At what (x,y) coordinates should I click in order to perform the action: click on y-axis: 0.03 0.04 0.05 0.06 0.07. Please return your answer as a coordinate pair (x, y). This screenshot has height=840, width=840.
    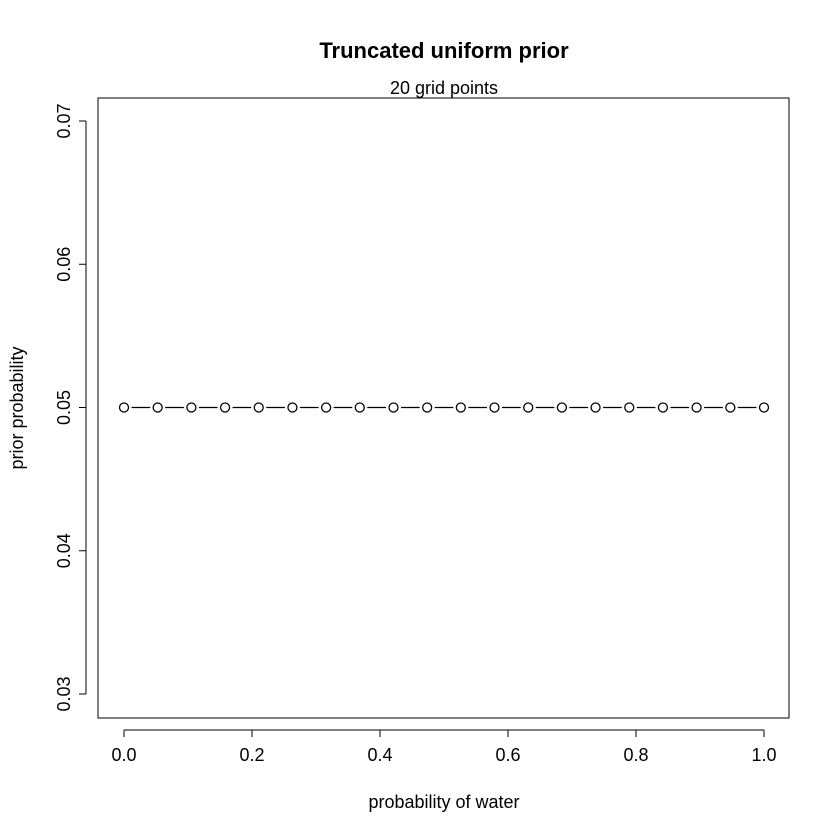
    Looking at the image, I should click on (70, 407).